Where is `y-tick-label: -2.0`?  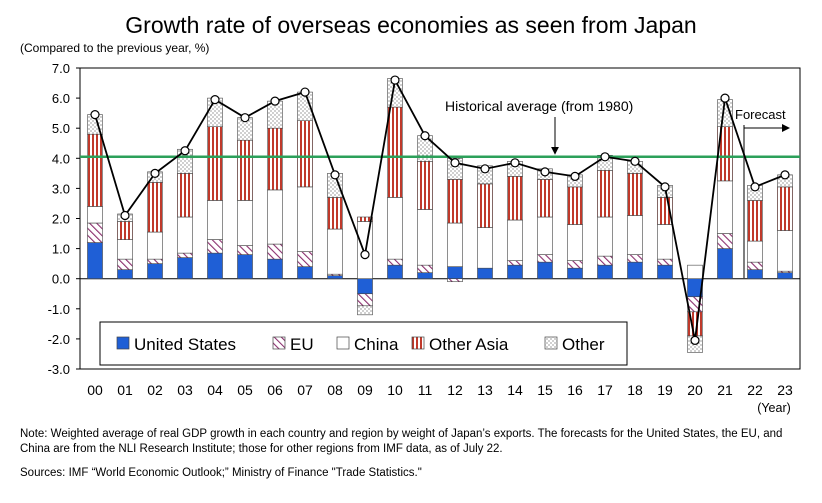 y-tick-label: -2.0 is located at coordinates (59, 339).